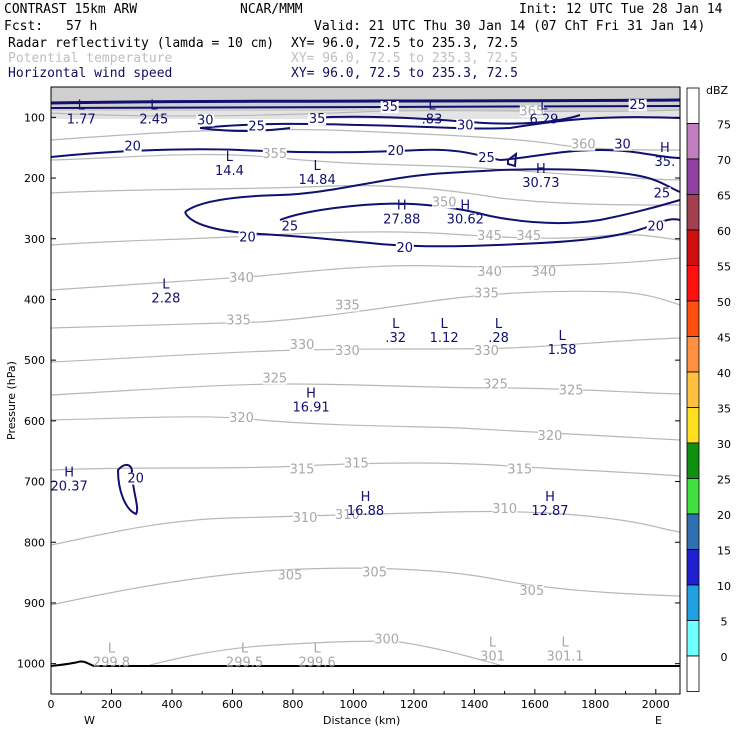 This screenshot has width=740, height=740. I want to click on wind-label-6: 20, so click(132, 147).